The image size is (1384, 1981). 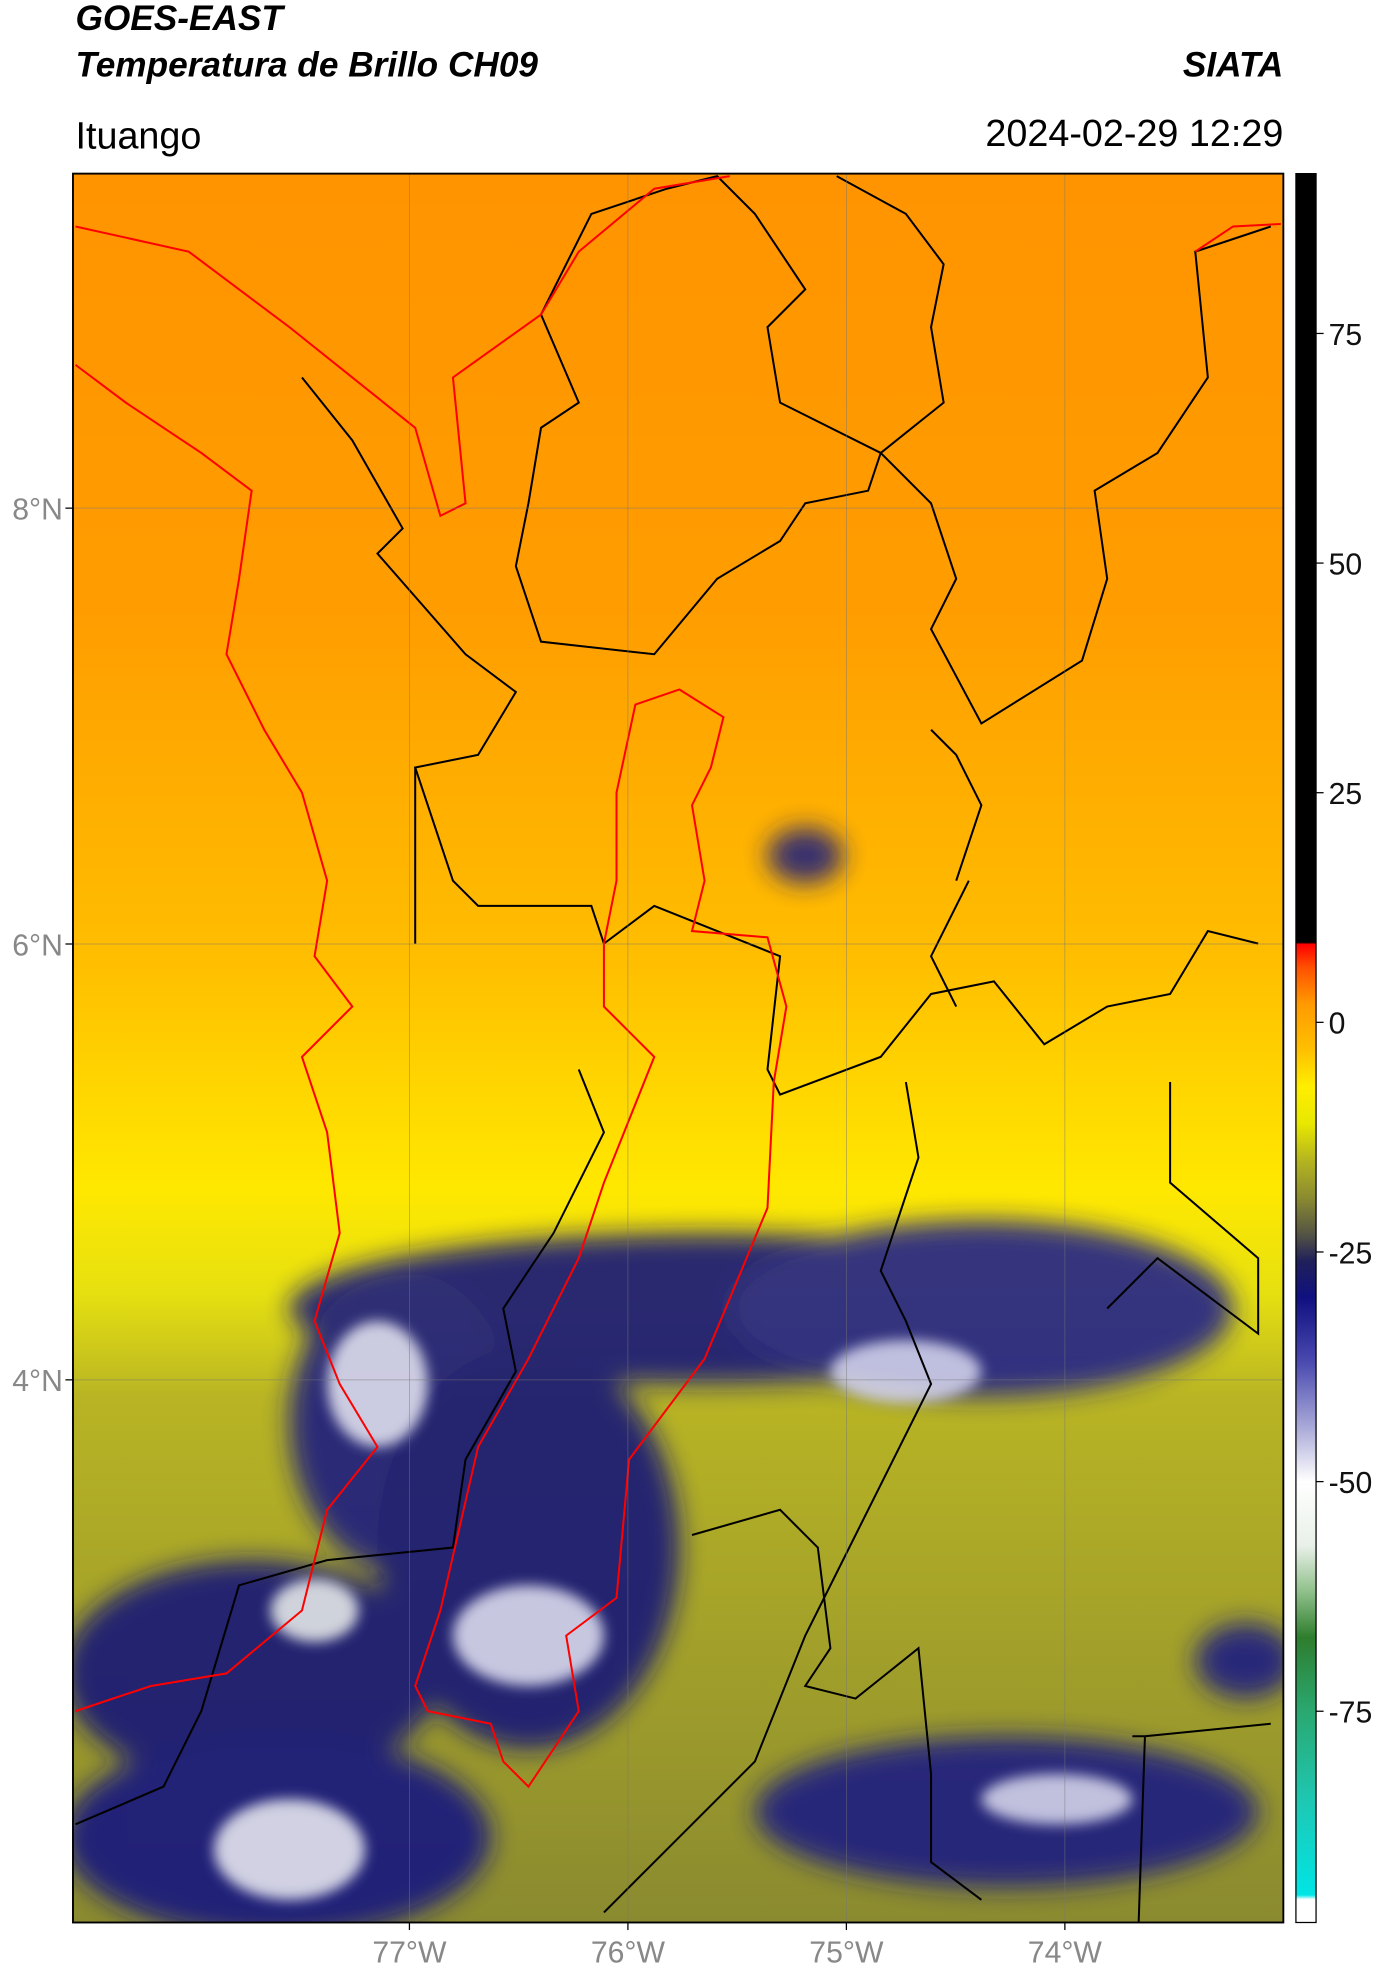 I want to click on brand: SIATA, so click(x=1233, y=65).